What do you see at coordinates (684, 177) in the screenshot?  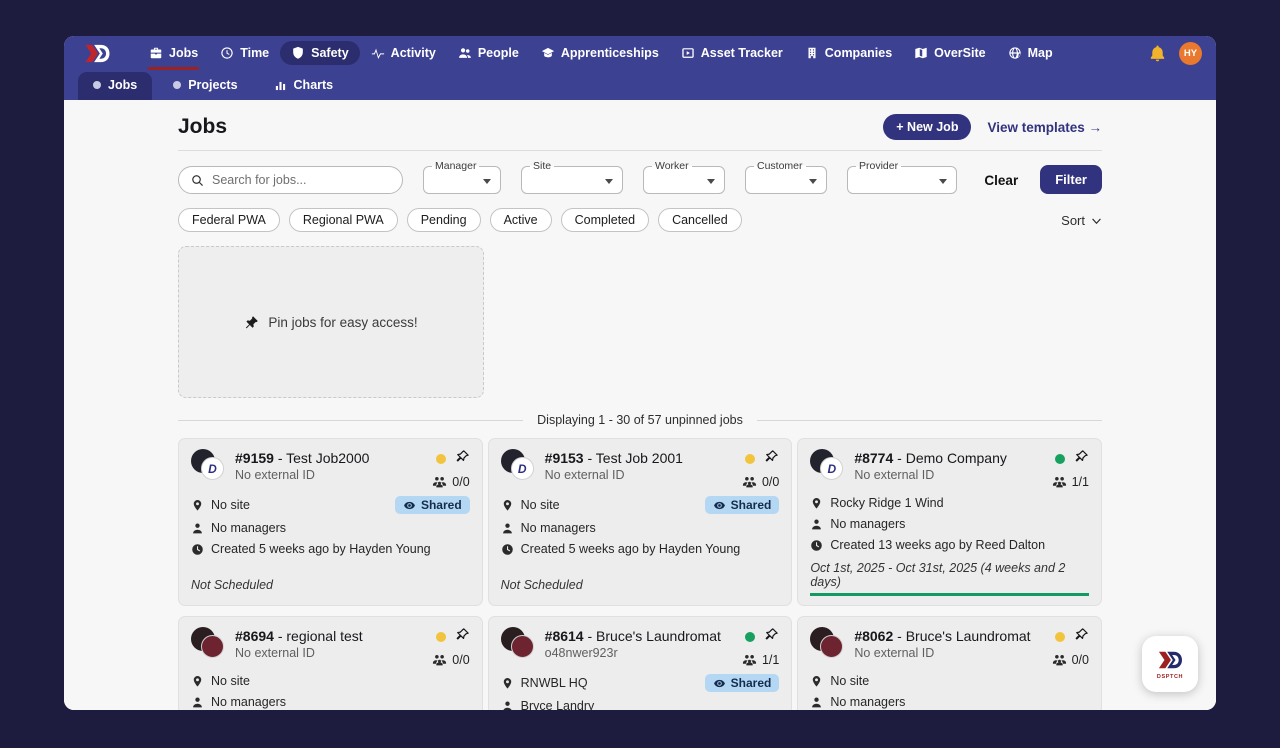 I see `worker-dropdown: Worker` at bounding box center [684, 177].